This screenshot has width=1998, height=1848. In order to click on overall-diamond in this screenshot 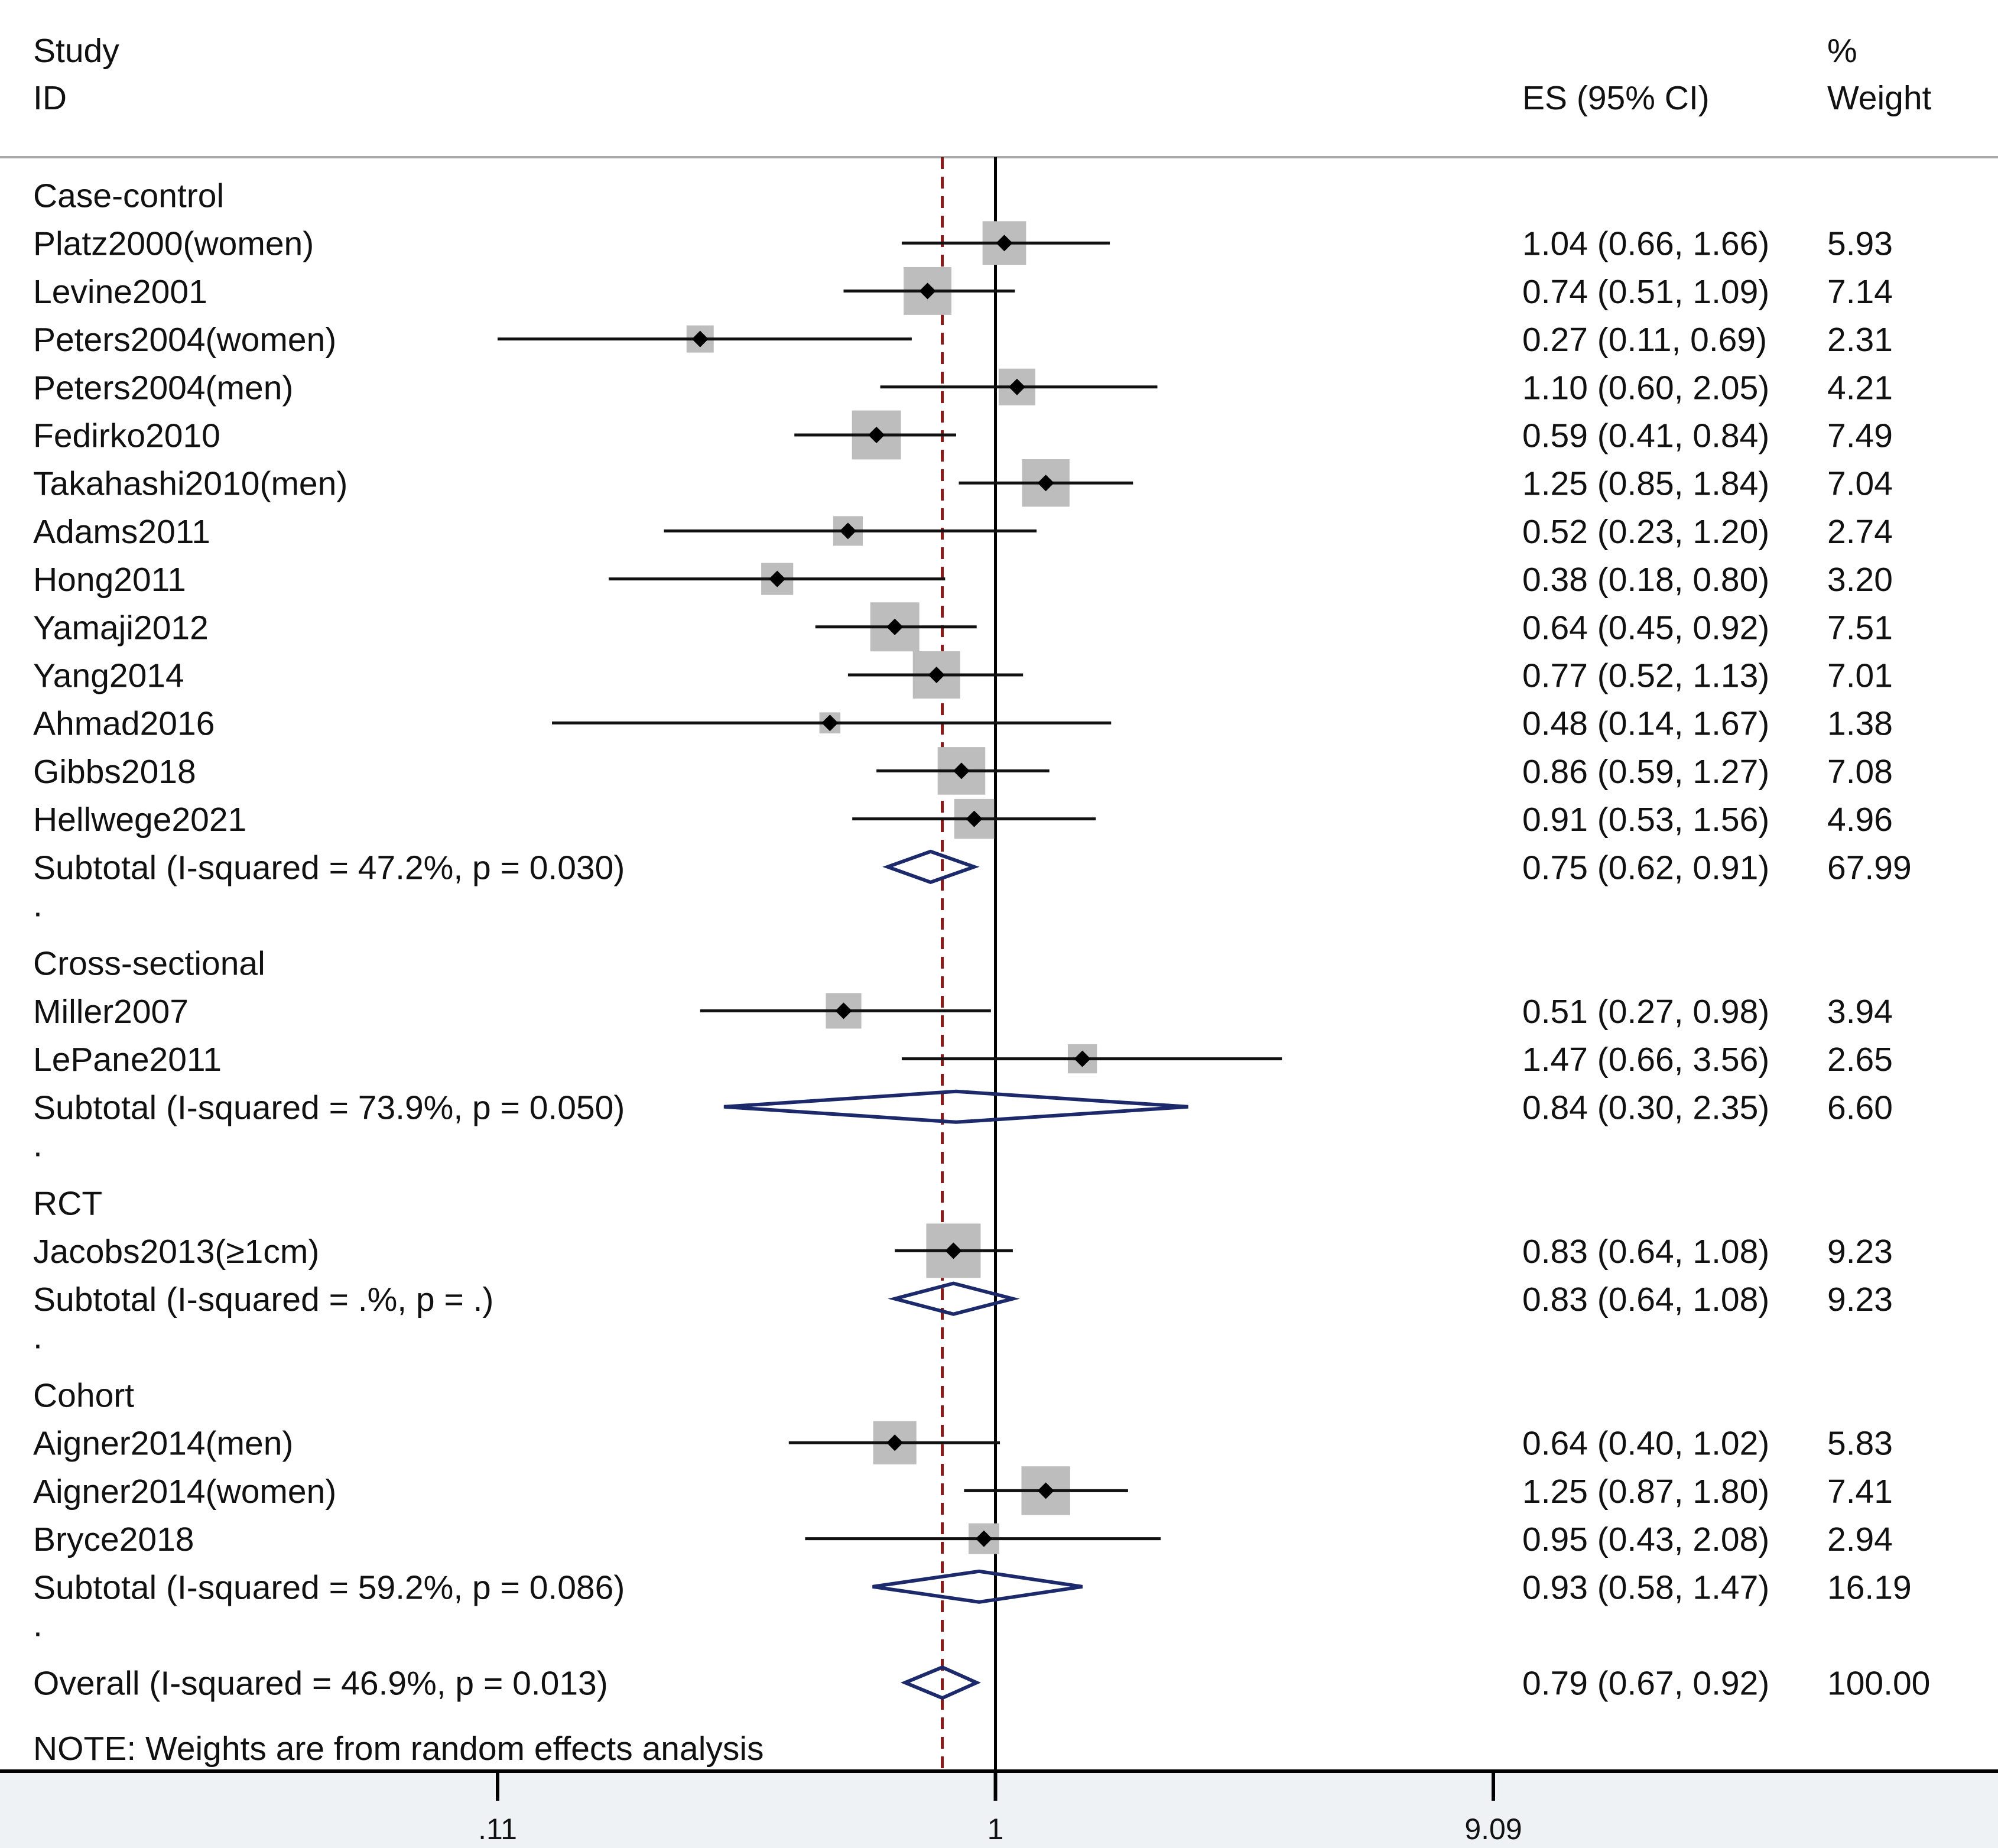, I will do `click(941, 1682)`.